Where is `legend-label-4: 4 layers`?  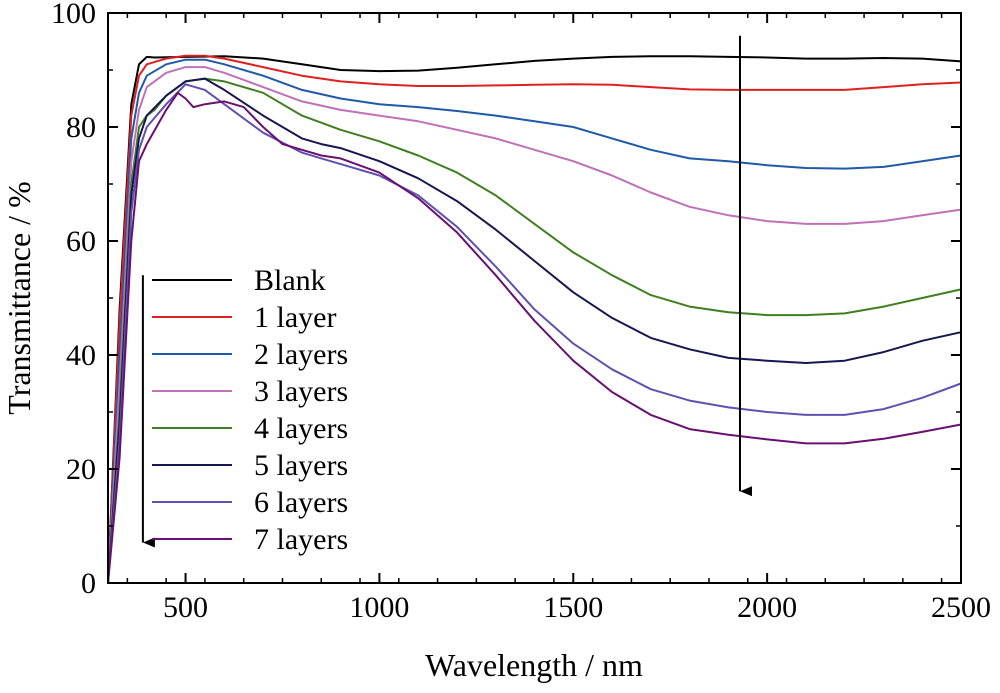 legend-label-4: 4 layers is located at coordinates (301, 428).